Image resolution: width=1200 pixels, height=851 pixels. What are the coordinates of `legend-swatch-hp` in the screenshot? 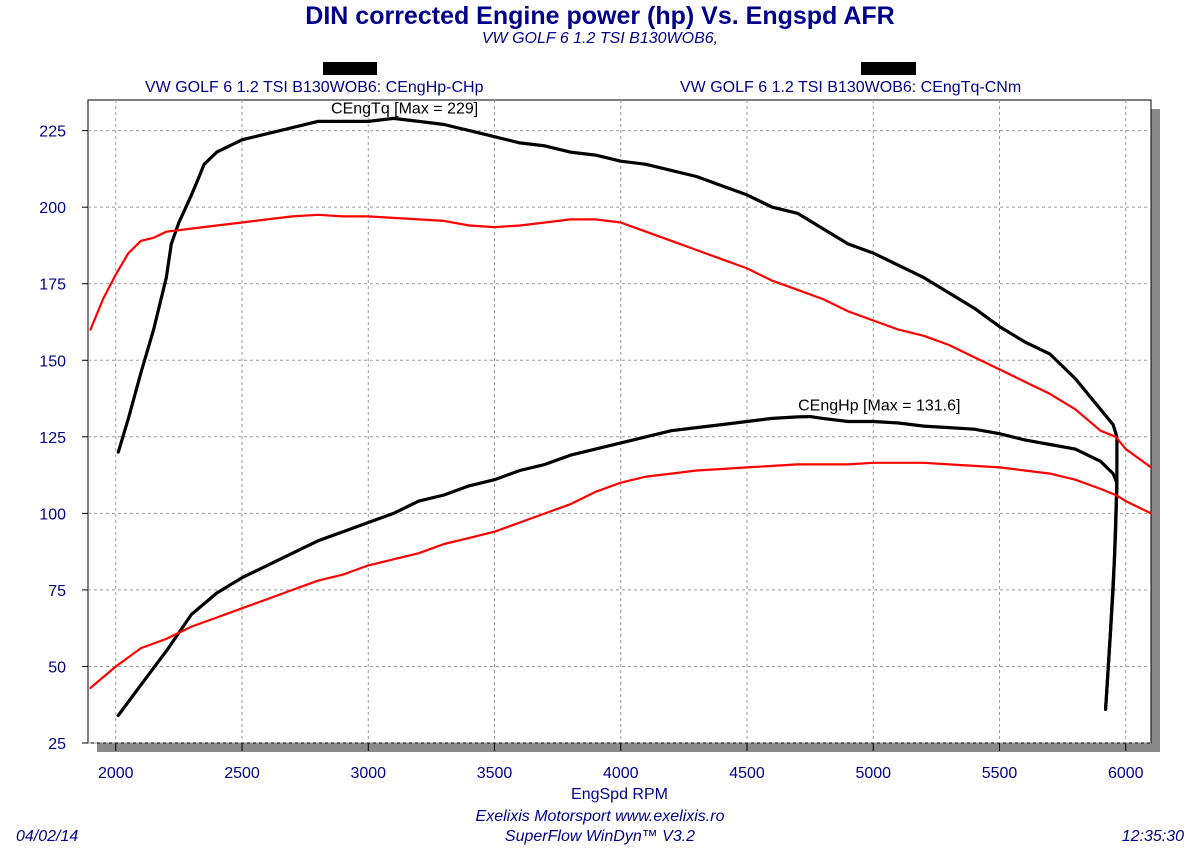 It's located at (350, 68).